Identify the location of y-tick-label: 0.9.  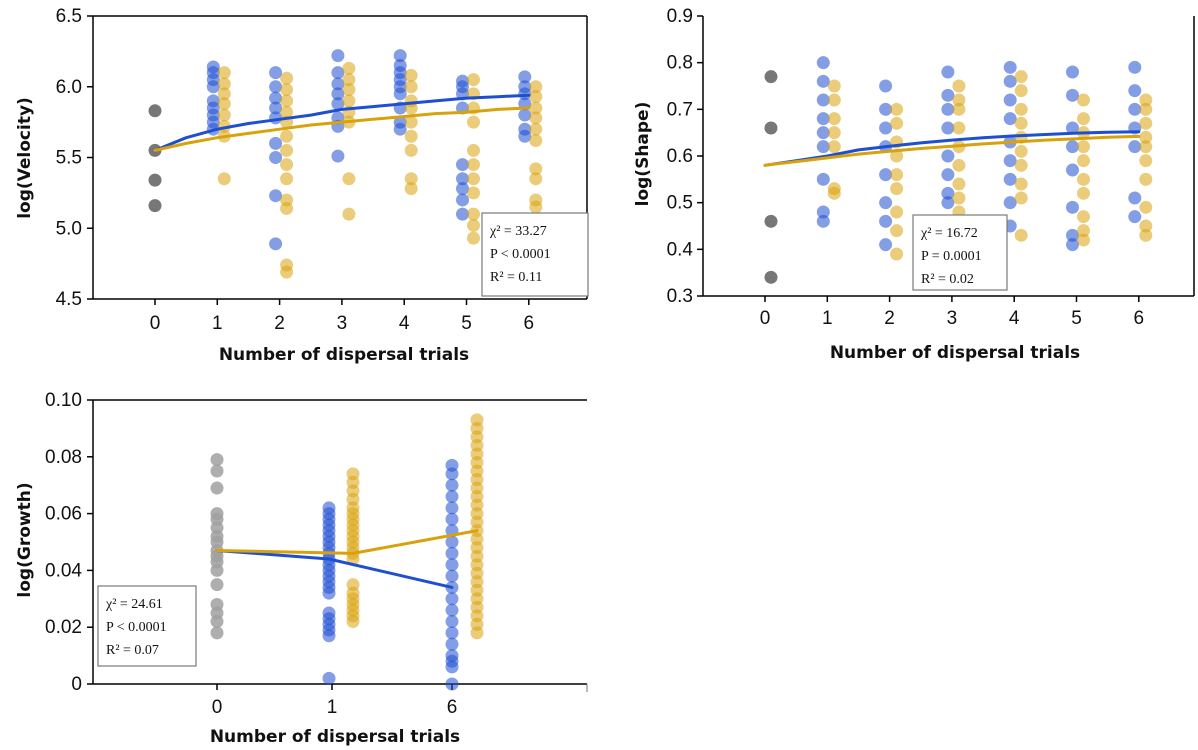
(680, 16).